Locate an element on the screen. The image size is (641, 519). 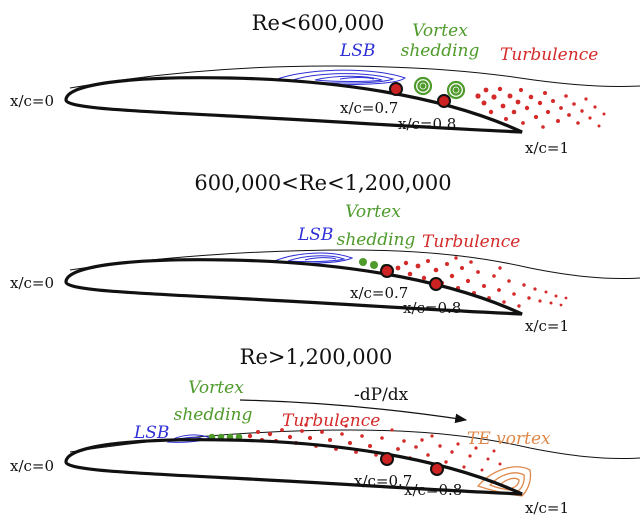
pressure-gradient-arrow is located at coordinates (353, 411).